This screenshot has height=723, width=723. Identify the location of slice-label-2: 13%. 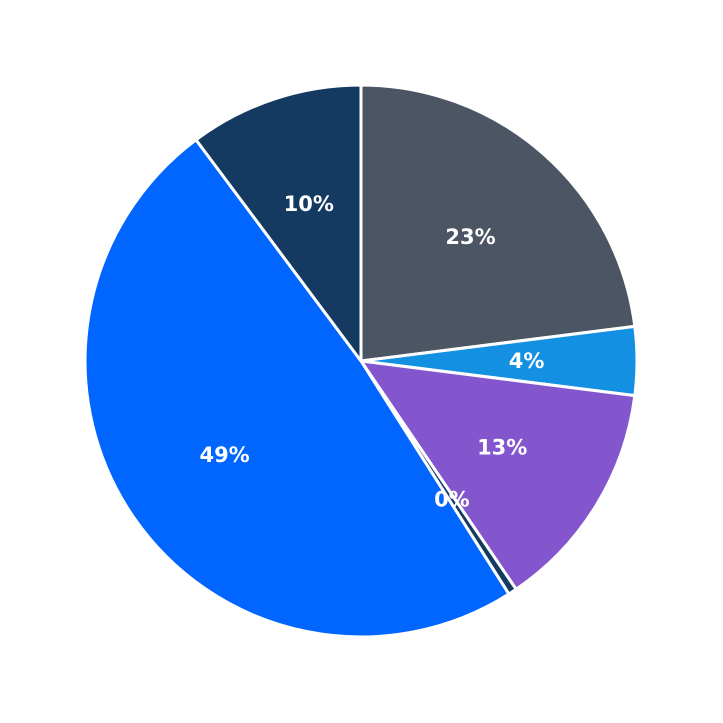
(502, 448).